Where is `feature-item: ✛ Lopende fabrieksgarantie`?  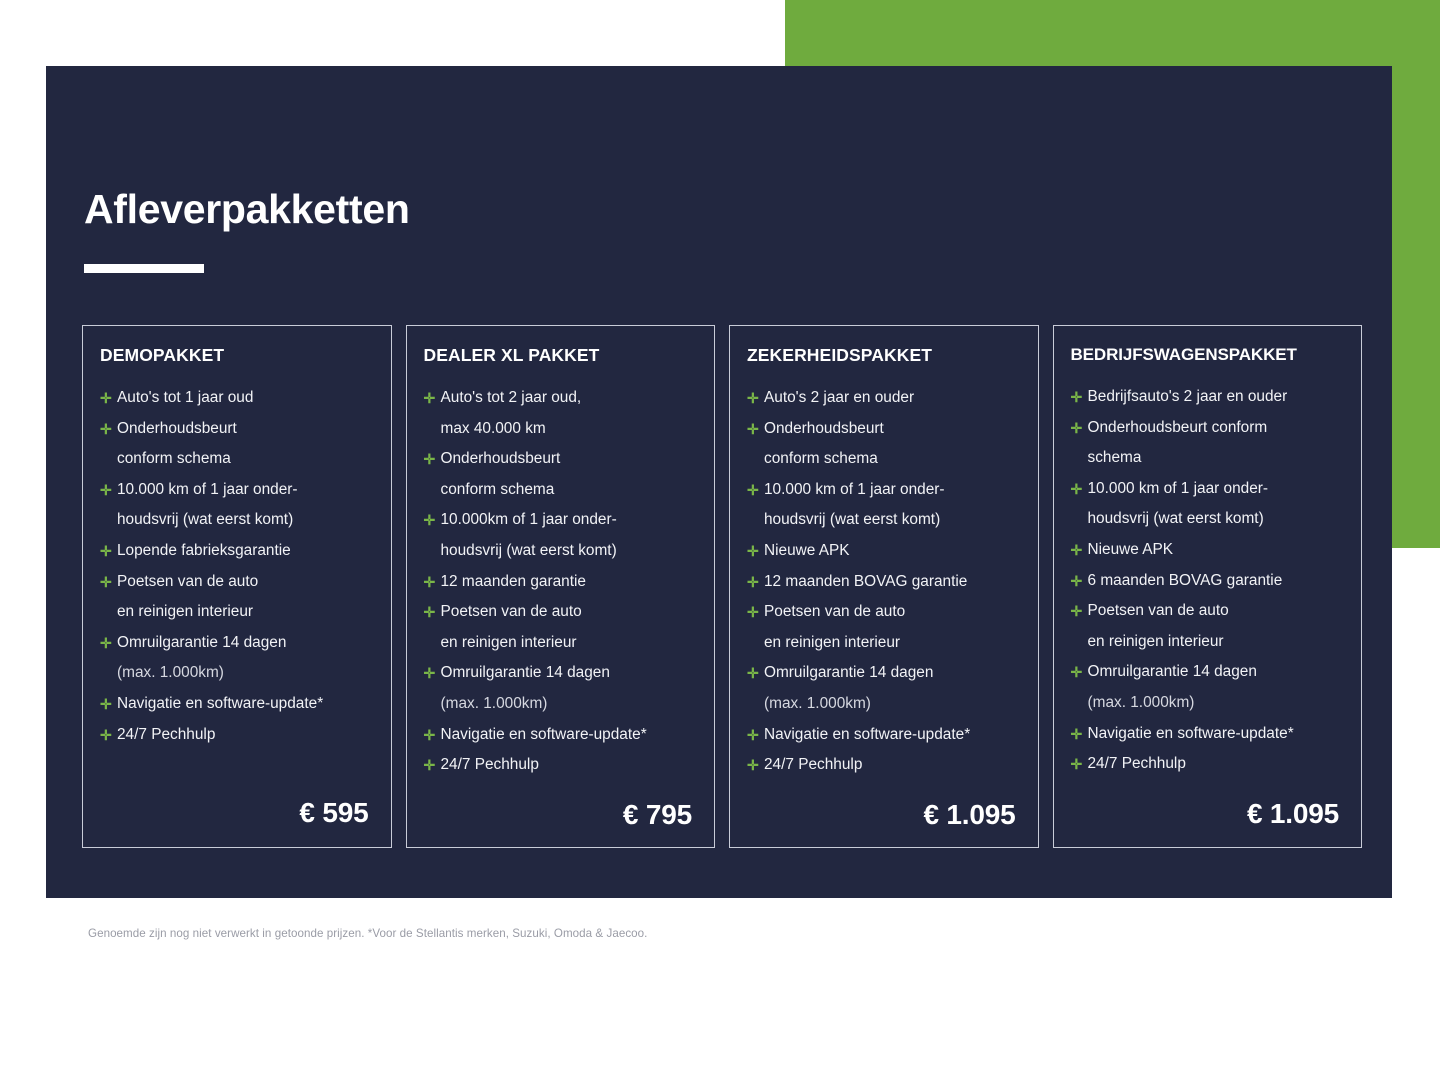
feature-item: ✛ Lopende fabrieksgarantie is located at coordinates (235, 551).